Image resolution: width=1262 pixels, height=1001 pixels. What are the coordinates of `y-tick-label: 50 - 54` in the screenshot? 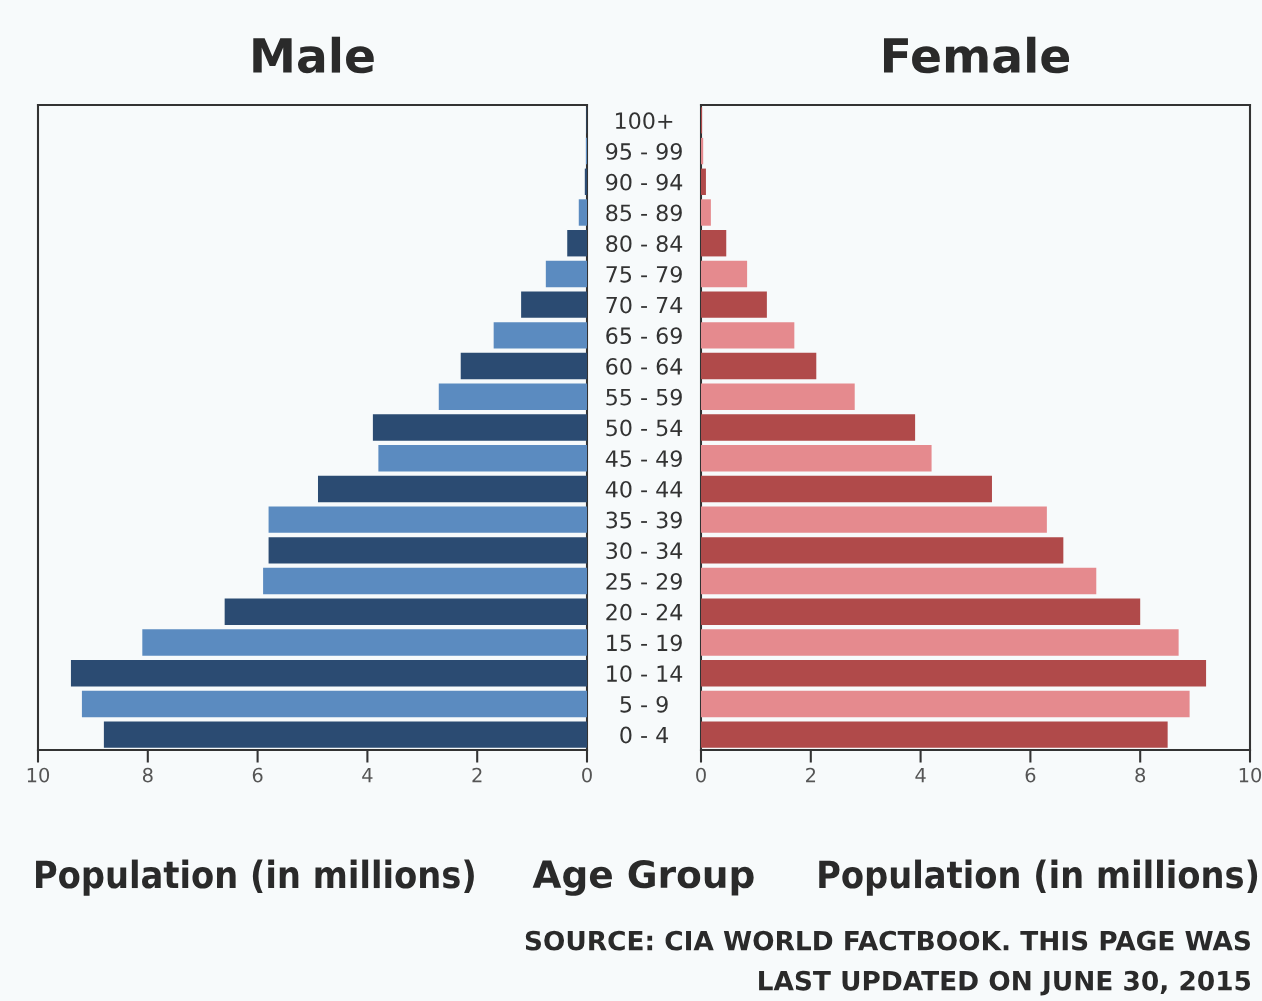 It's located at (644, 428).